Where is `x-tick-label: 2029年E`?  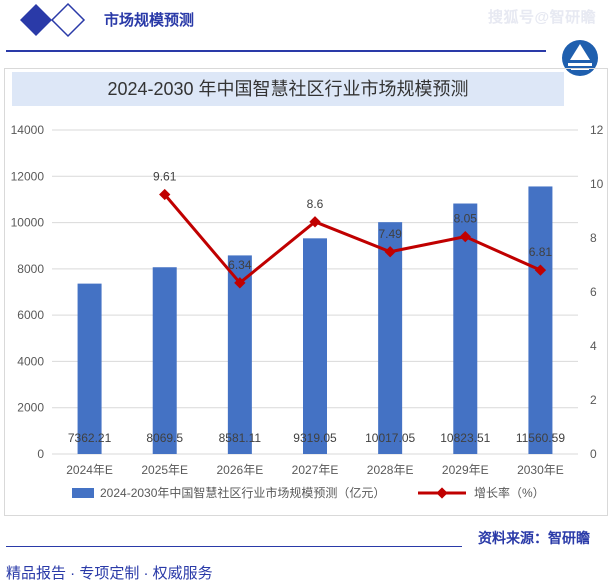
x-tick-label: 2029年E is located at coordinates (465, 470).